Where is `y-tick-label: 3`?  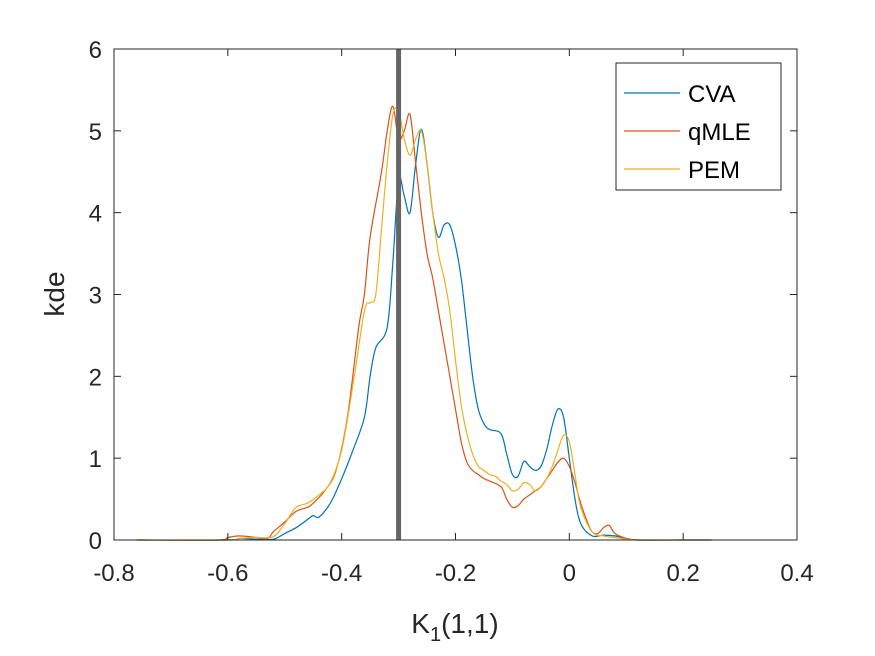 y-tick-label: 3 is located at coordinates (95, 296).